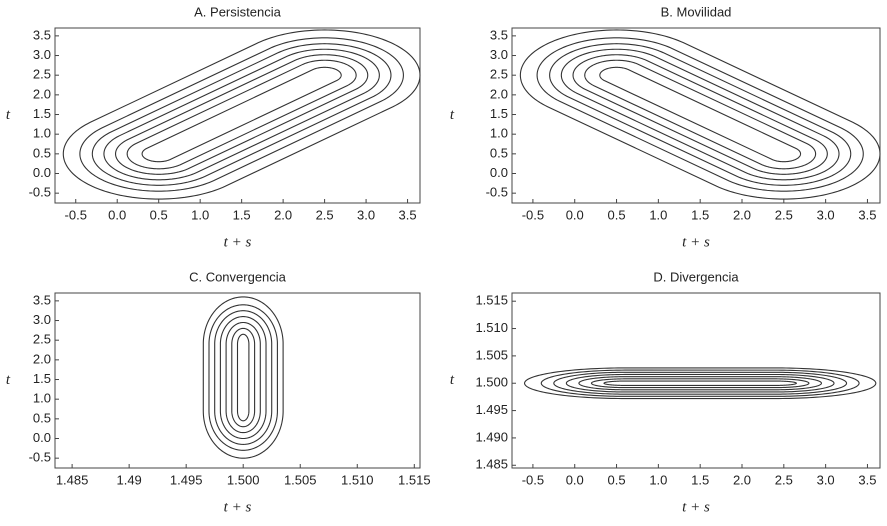  Describe the element at coordinates (696, 11) in the screenshot. I see `panel-title: B. Movilidad` at that location.